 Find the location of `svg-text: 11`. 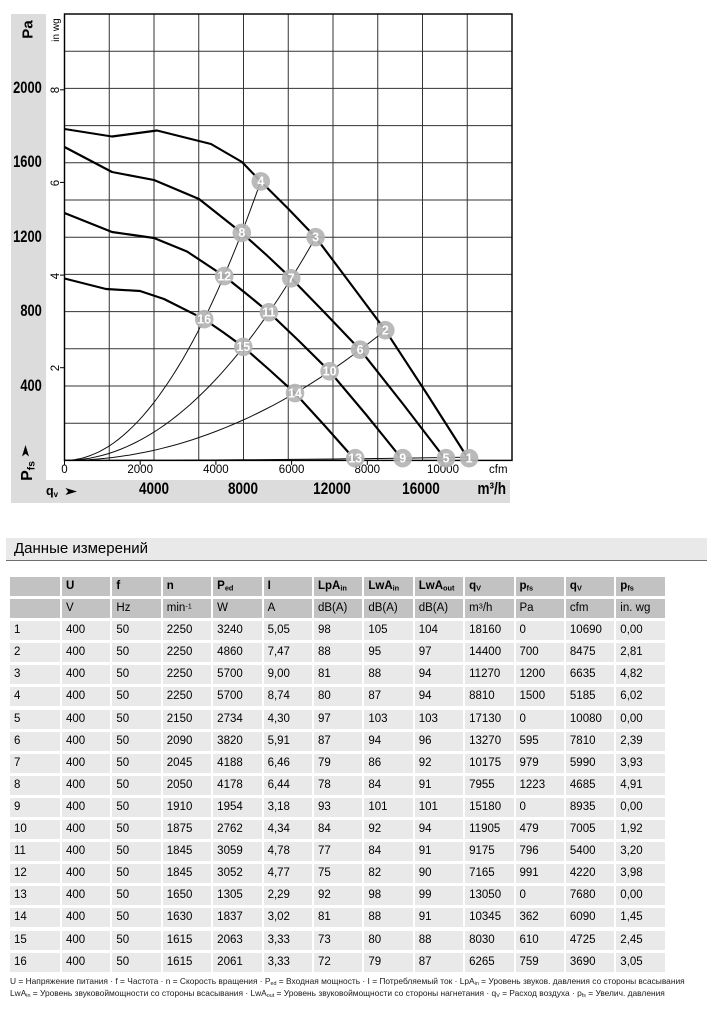

svg-text: 11 is located at coordinates (268, 313).